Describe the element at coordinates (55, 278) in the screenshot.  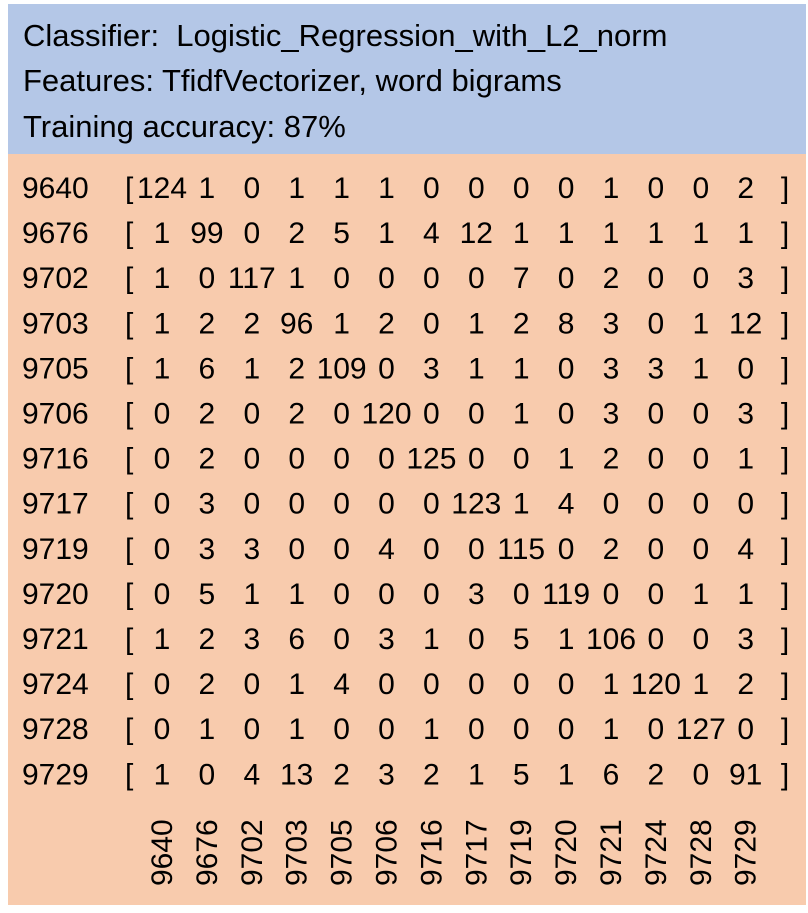
I see `row-label: 9702` at that location.